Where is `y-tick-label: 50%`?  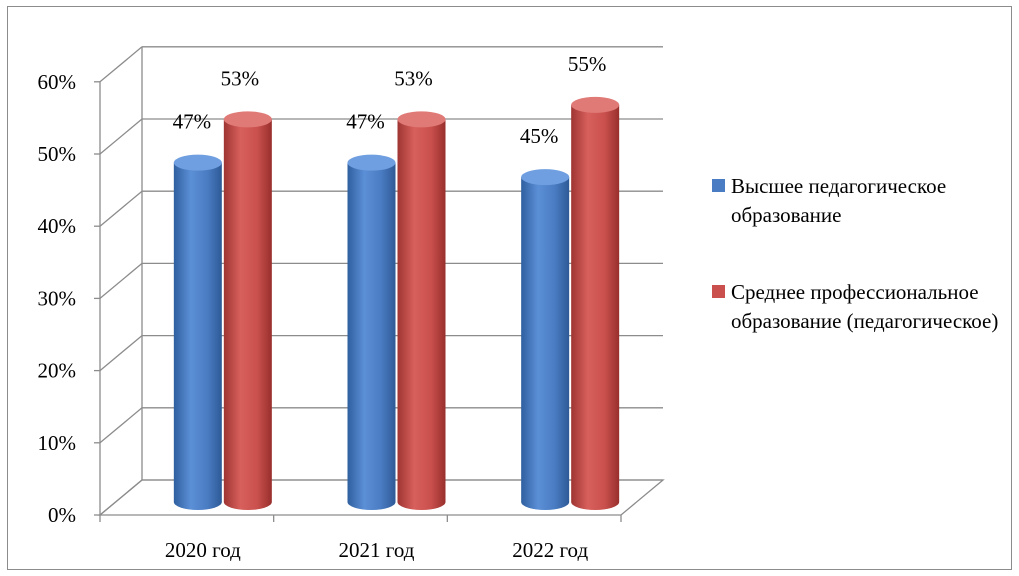
y-tick-label: 50% is located at coordinates (57, 154).